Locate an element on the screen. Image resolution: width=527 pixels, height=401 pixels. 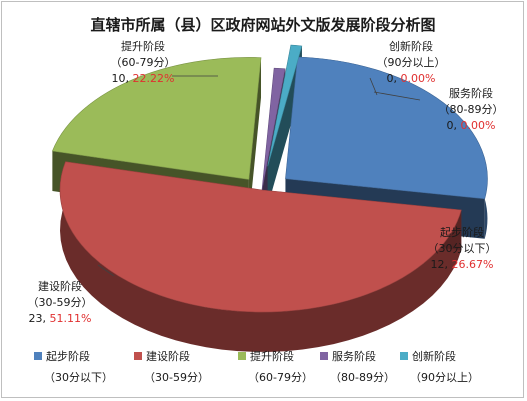
data-label-name: 提升阶段 is located at coordinates (143, 46).